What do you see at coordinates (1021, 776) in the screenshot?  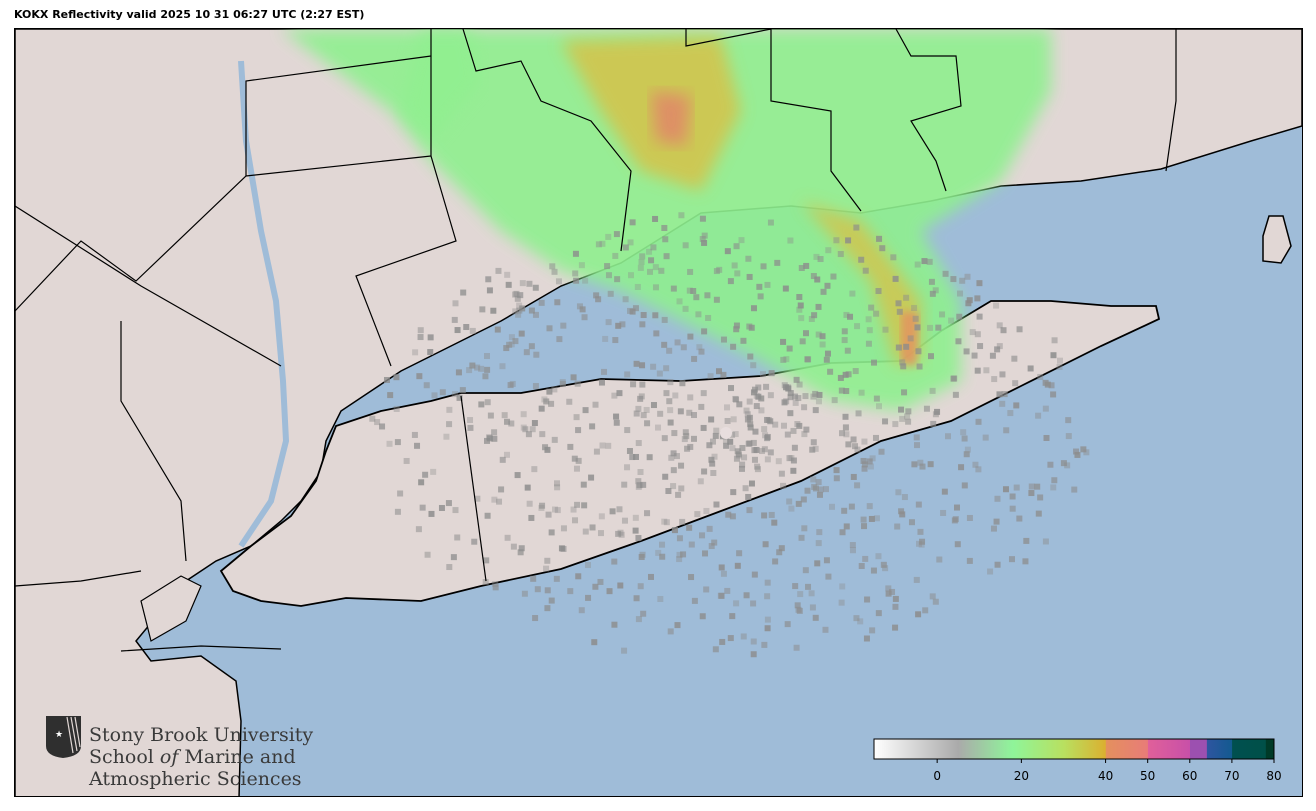 I see `colorbar-tick-label: 20` at bounding box center [1021, 776].